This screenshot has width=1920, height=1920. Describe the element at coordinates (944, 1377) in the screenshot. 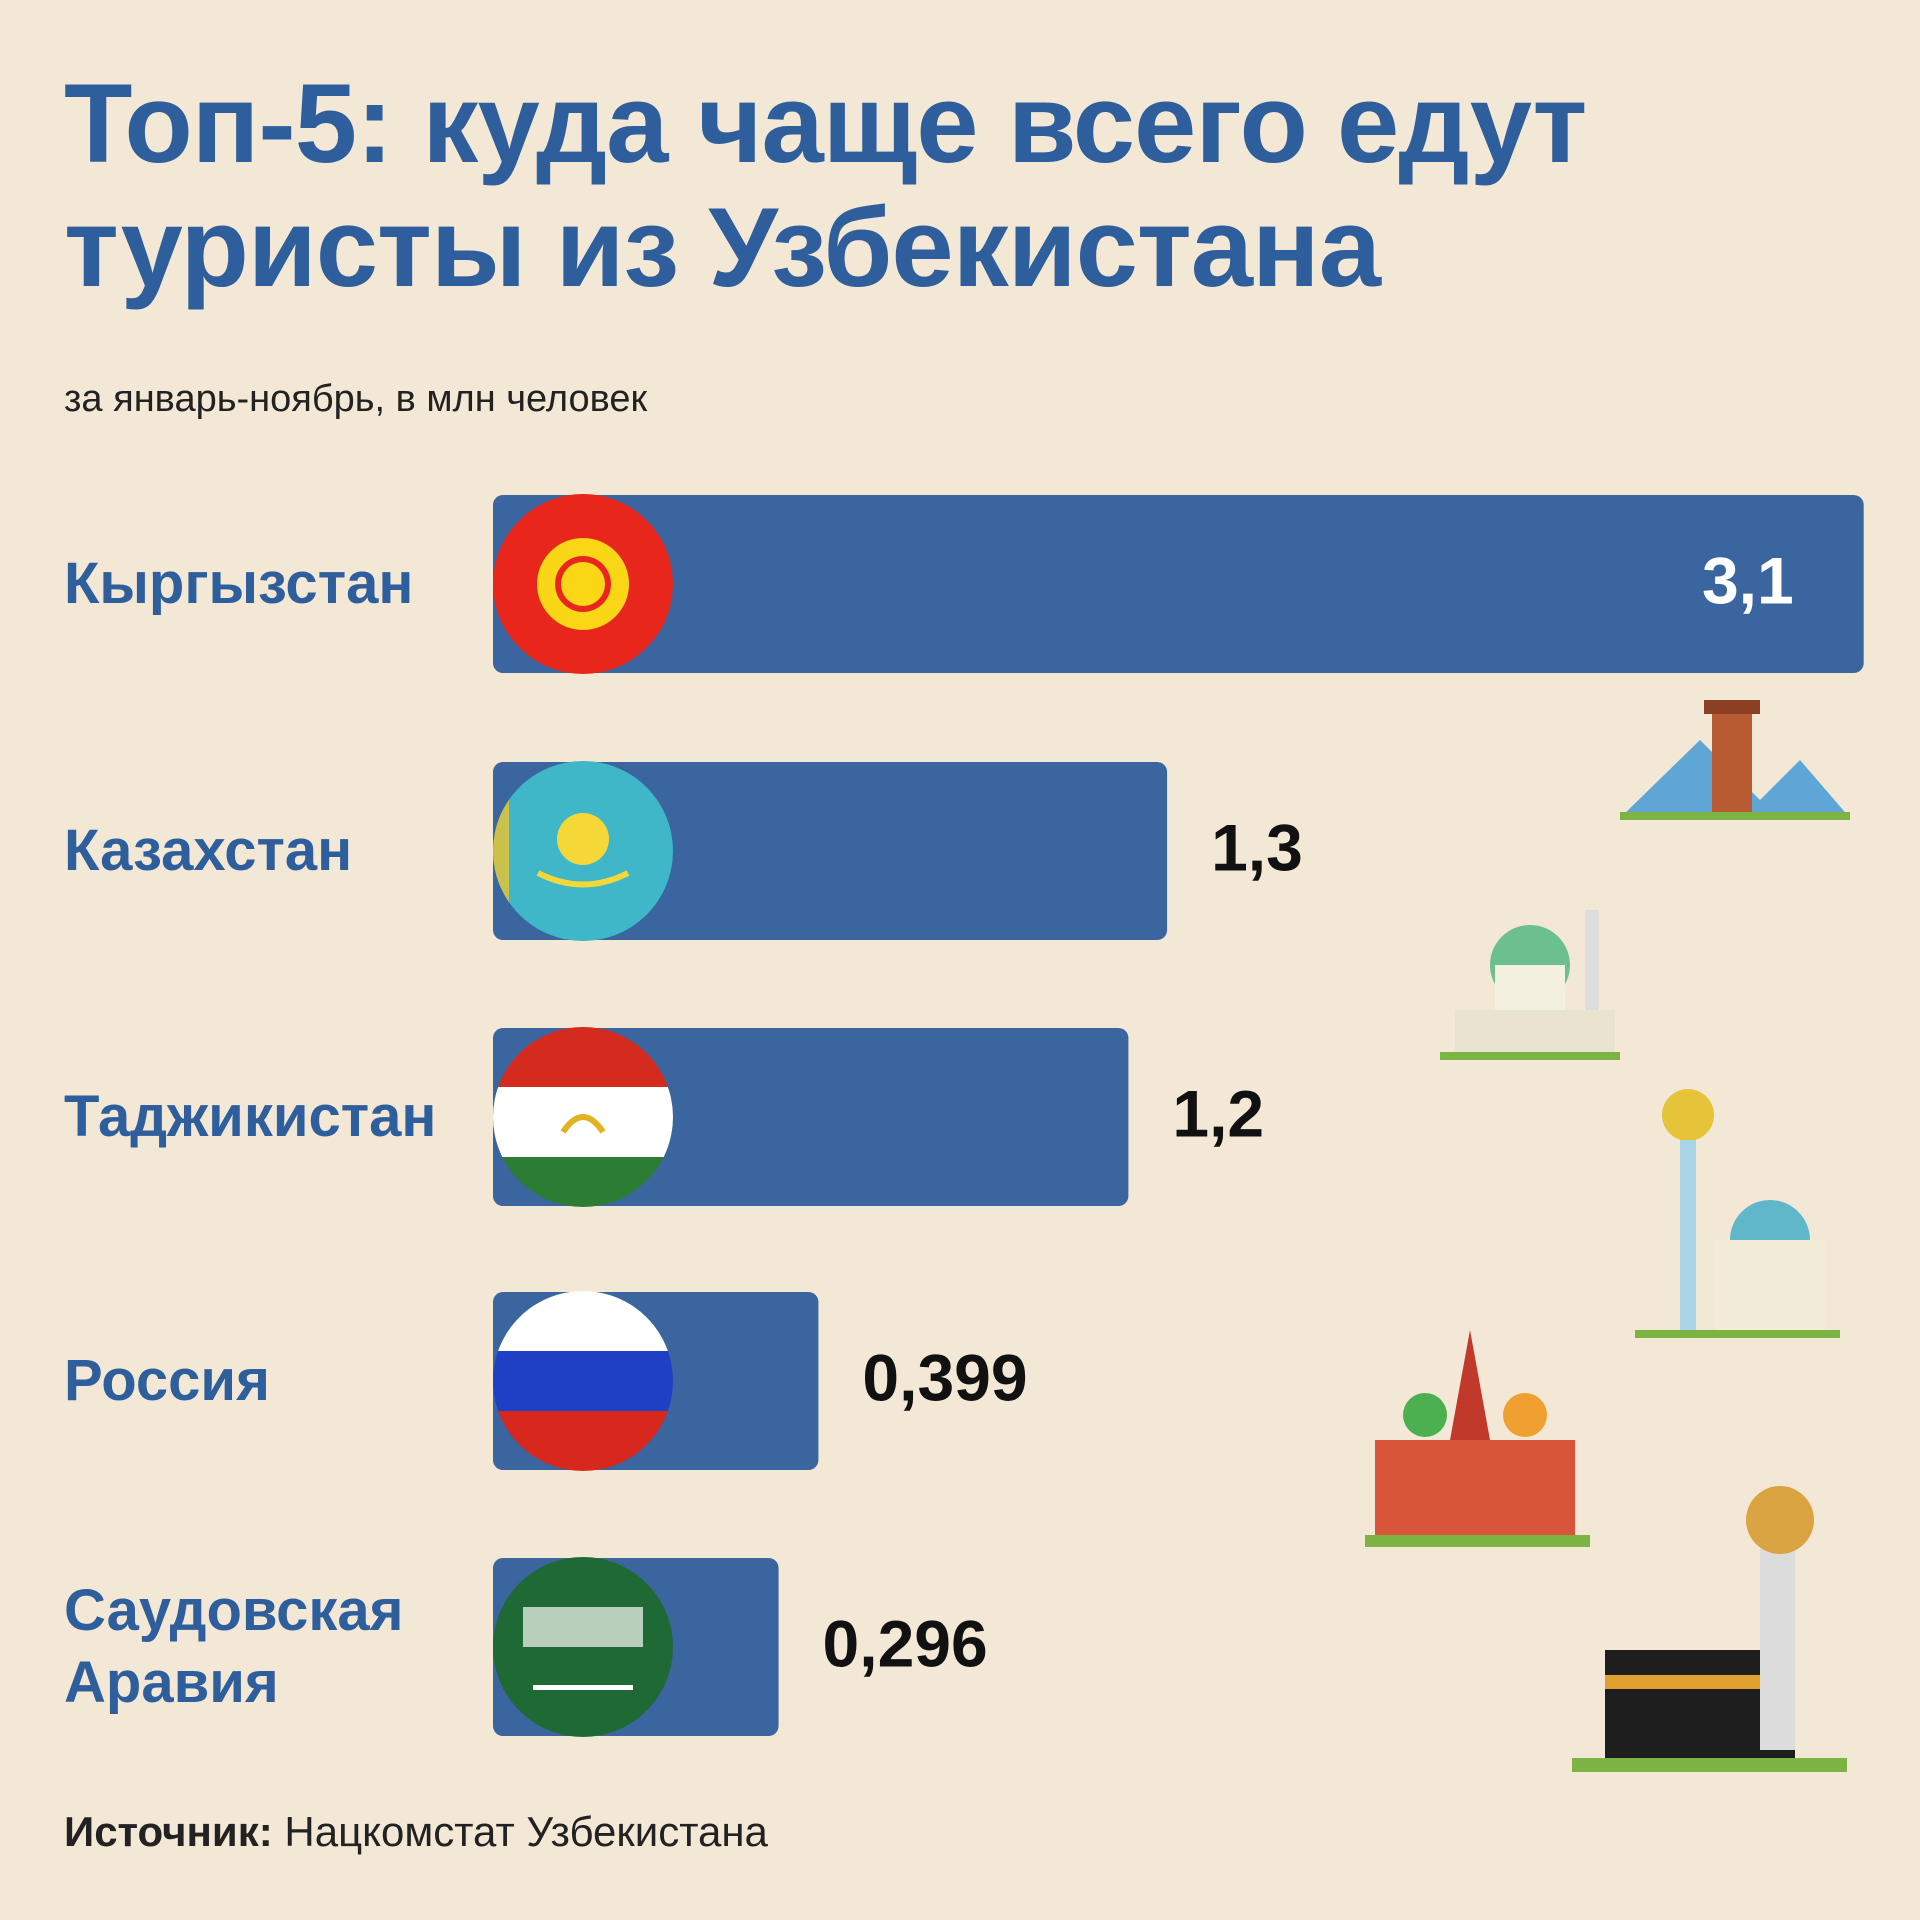

I see `value-label: 0,399` at that location.